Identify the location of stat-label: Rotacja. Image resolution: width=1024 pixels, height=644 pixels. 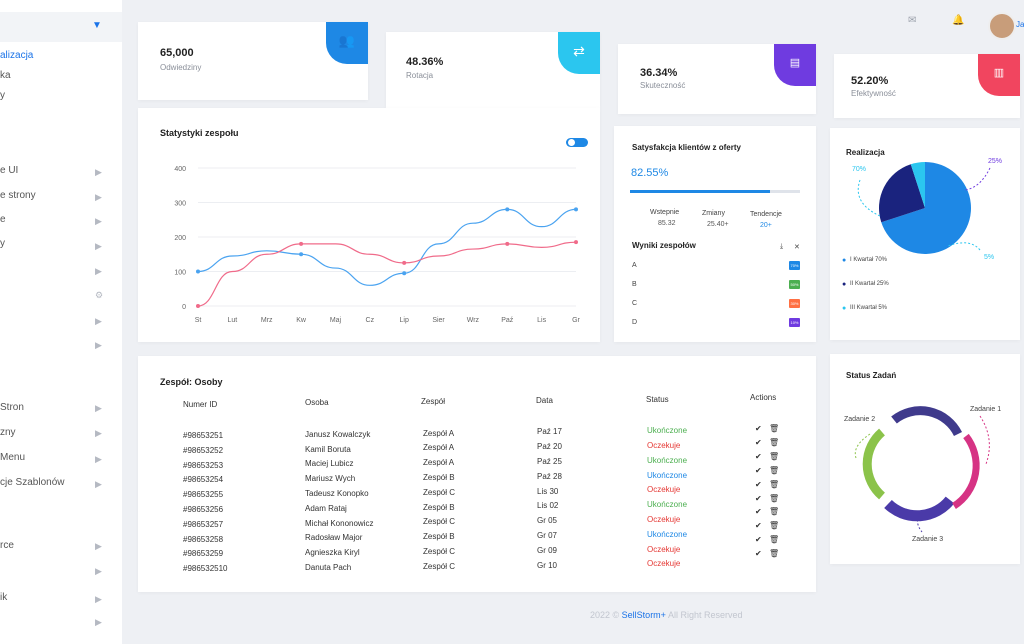
(420, 75).